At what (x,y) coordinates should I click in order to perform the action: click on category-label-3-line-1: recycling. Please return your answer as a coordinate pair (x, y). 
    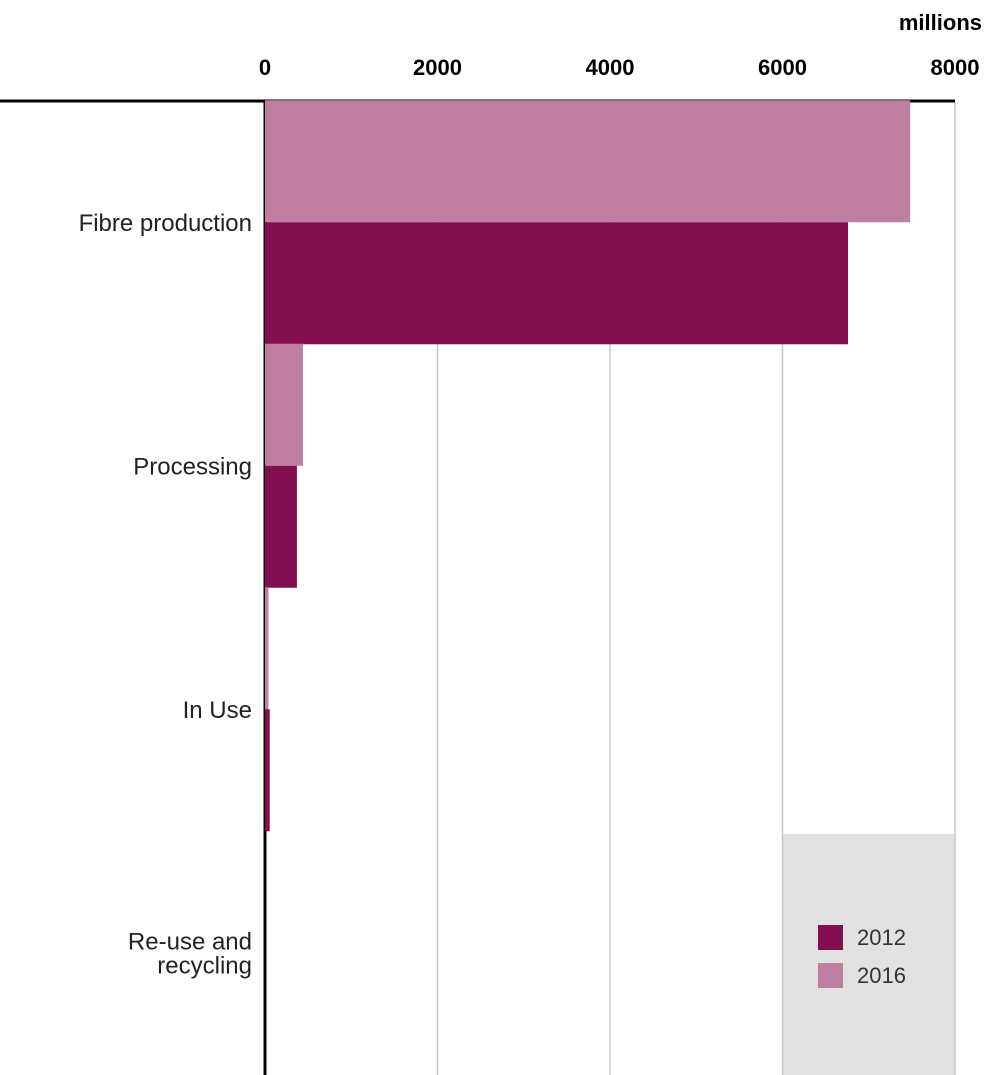
    Looking at the image, I should click on (204, 965).